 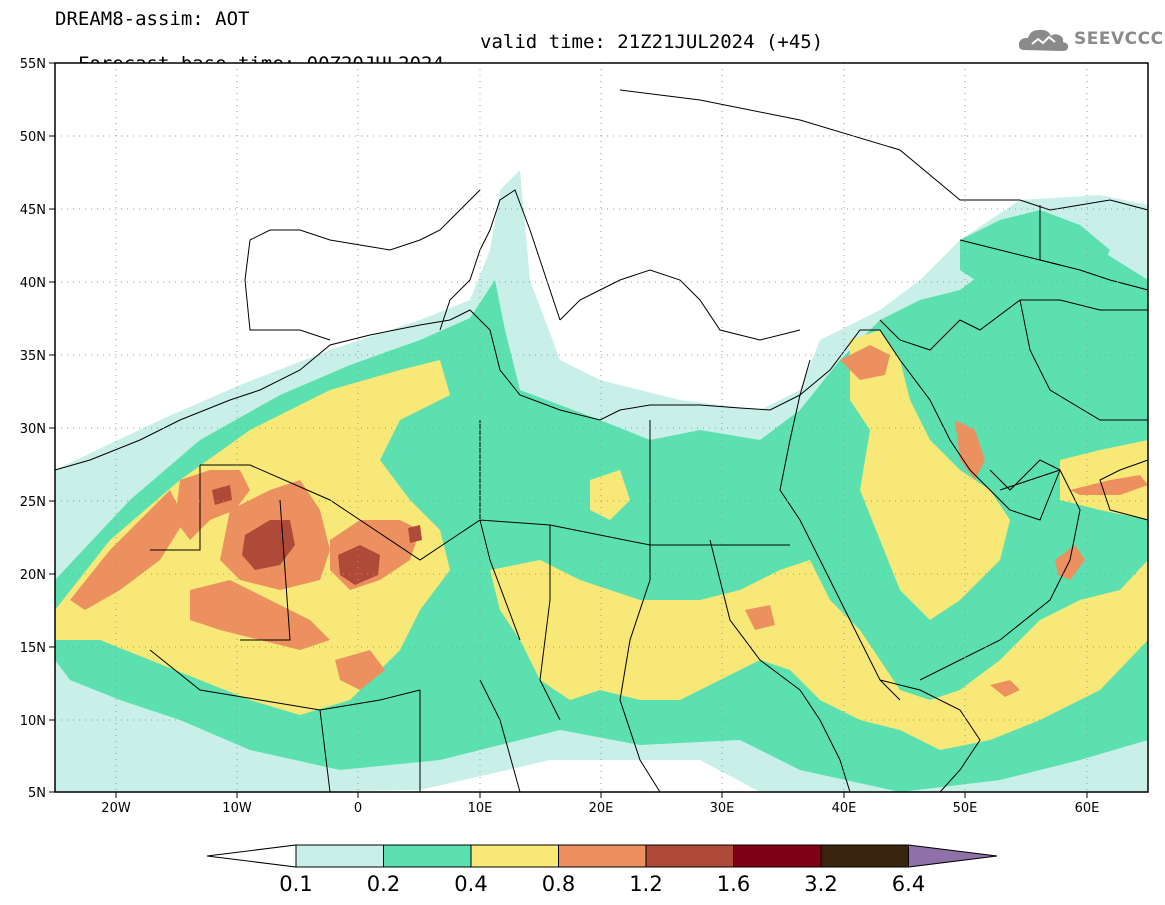 I want to click on colorbar-labels: 0.1 0.2 0.4 0.8 1.2 1.6 3.2 6.4, so click(x=602, y=884).